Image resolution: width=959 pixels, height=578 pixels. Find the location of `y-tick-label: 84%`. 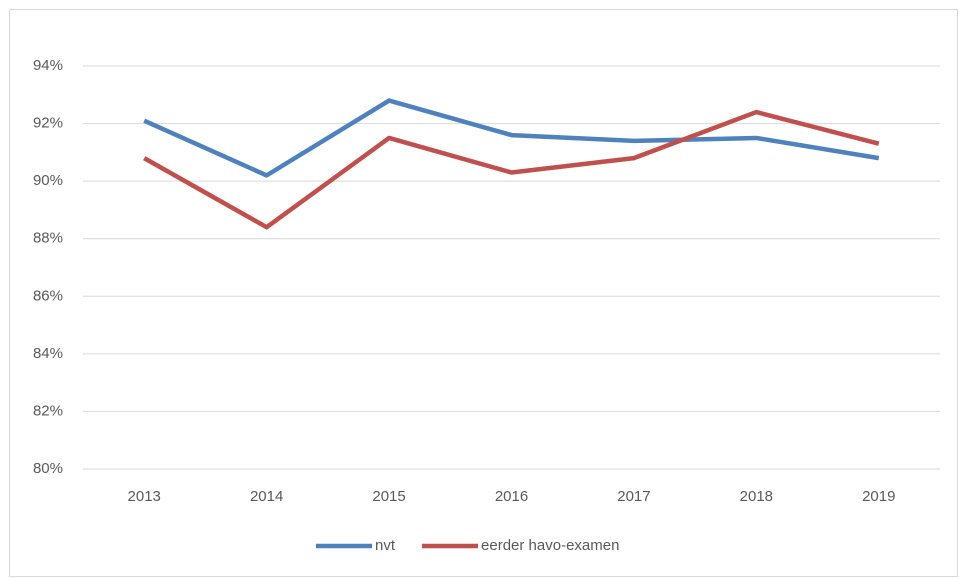

y-tick-label: 84% is located at coordinates (48, 353).